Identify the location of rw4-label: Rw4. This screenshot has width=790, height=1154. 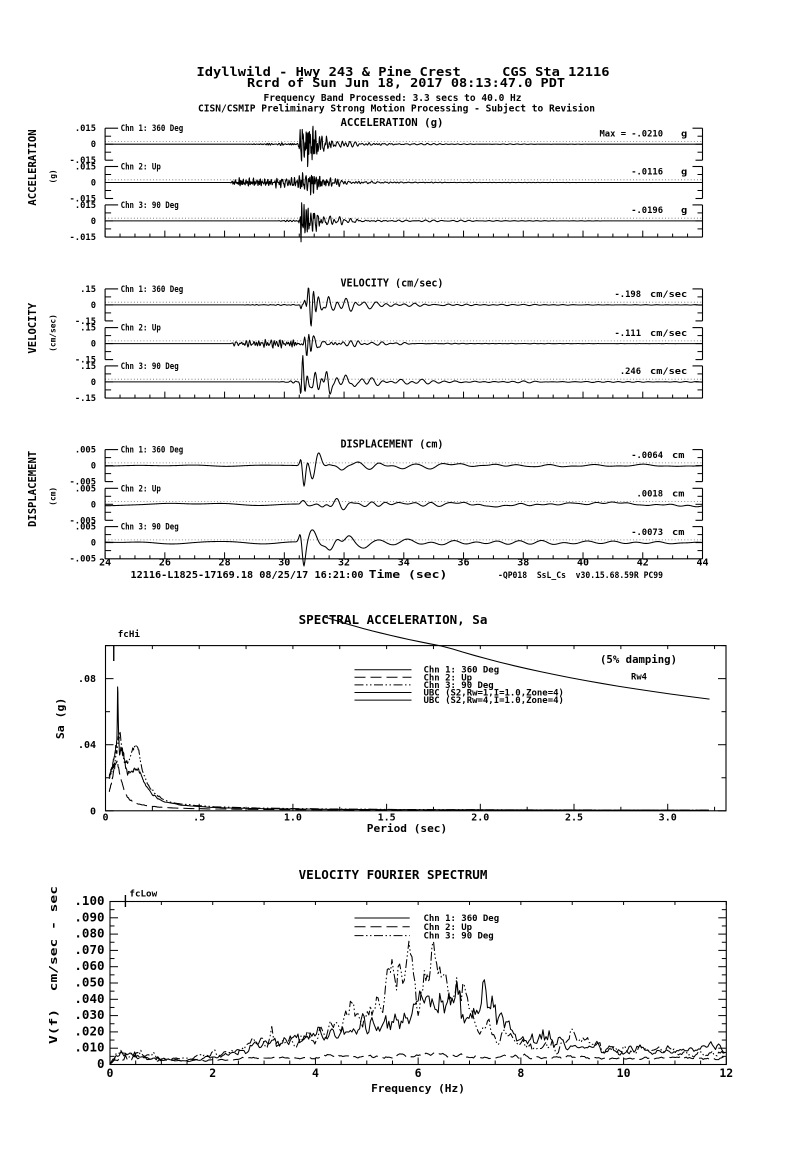
(639, 678).